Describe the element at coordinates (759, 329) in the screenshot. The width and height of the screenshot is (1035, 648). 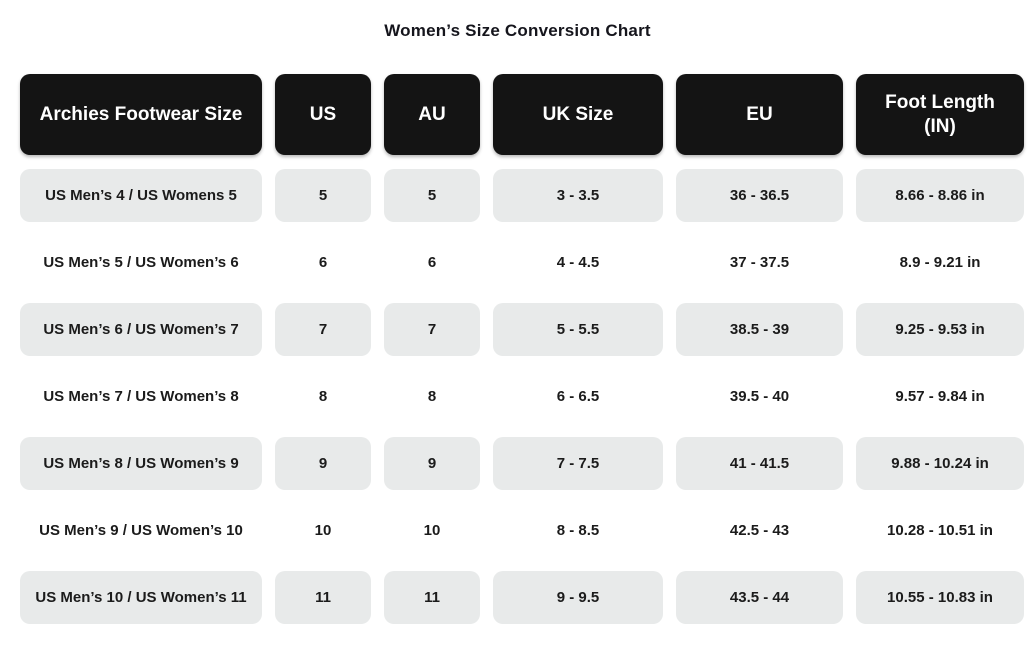
I see `cell-eu: 38.5 - 39` at that location.